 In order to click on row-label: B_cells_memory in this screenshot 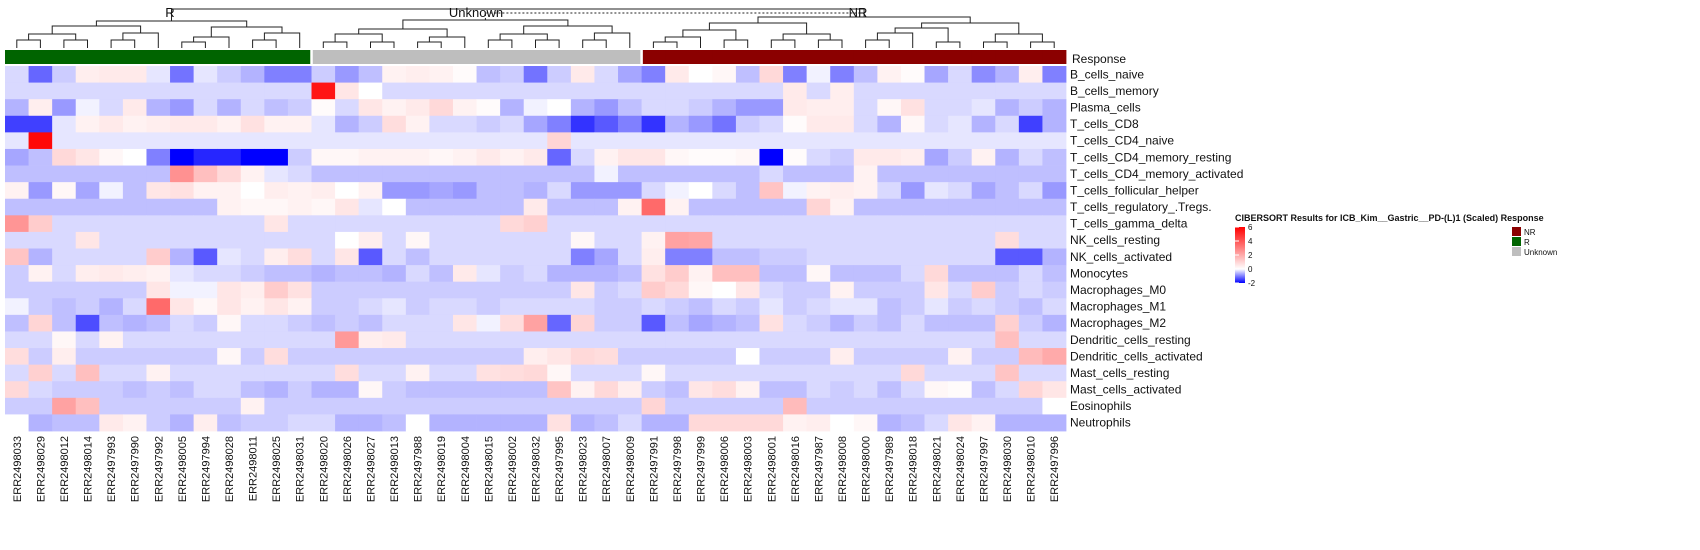, I will do `click(1114, 91)`.